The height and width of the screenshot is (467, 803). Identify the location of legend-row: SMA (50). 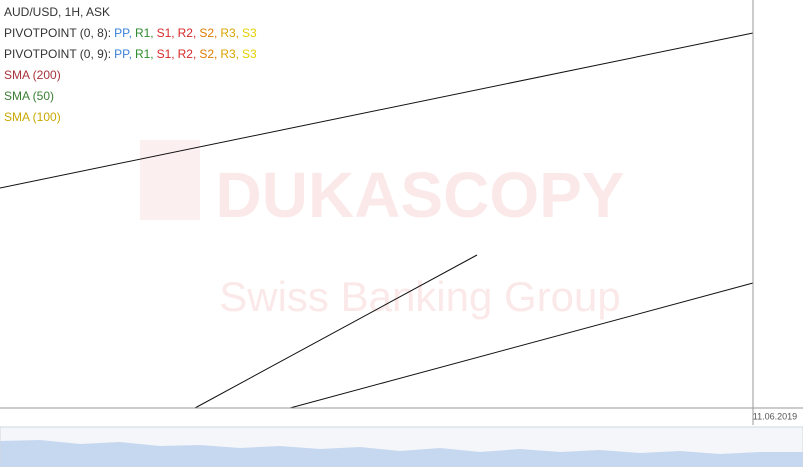
(132, 96).